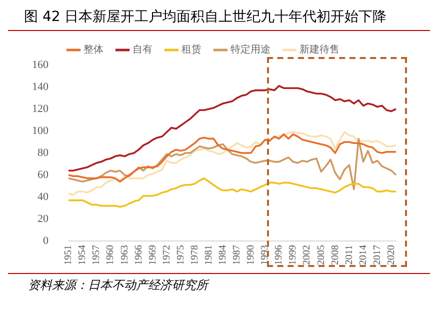 Image resolution: width=438 pixels, height=320 pixels. I want to click on y-tick-label: 160, so click(40, 64).